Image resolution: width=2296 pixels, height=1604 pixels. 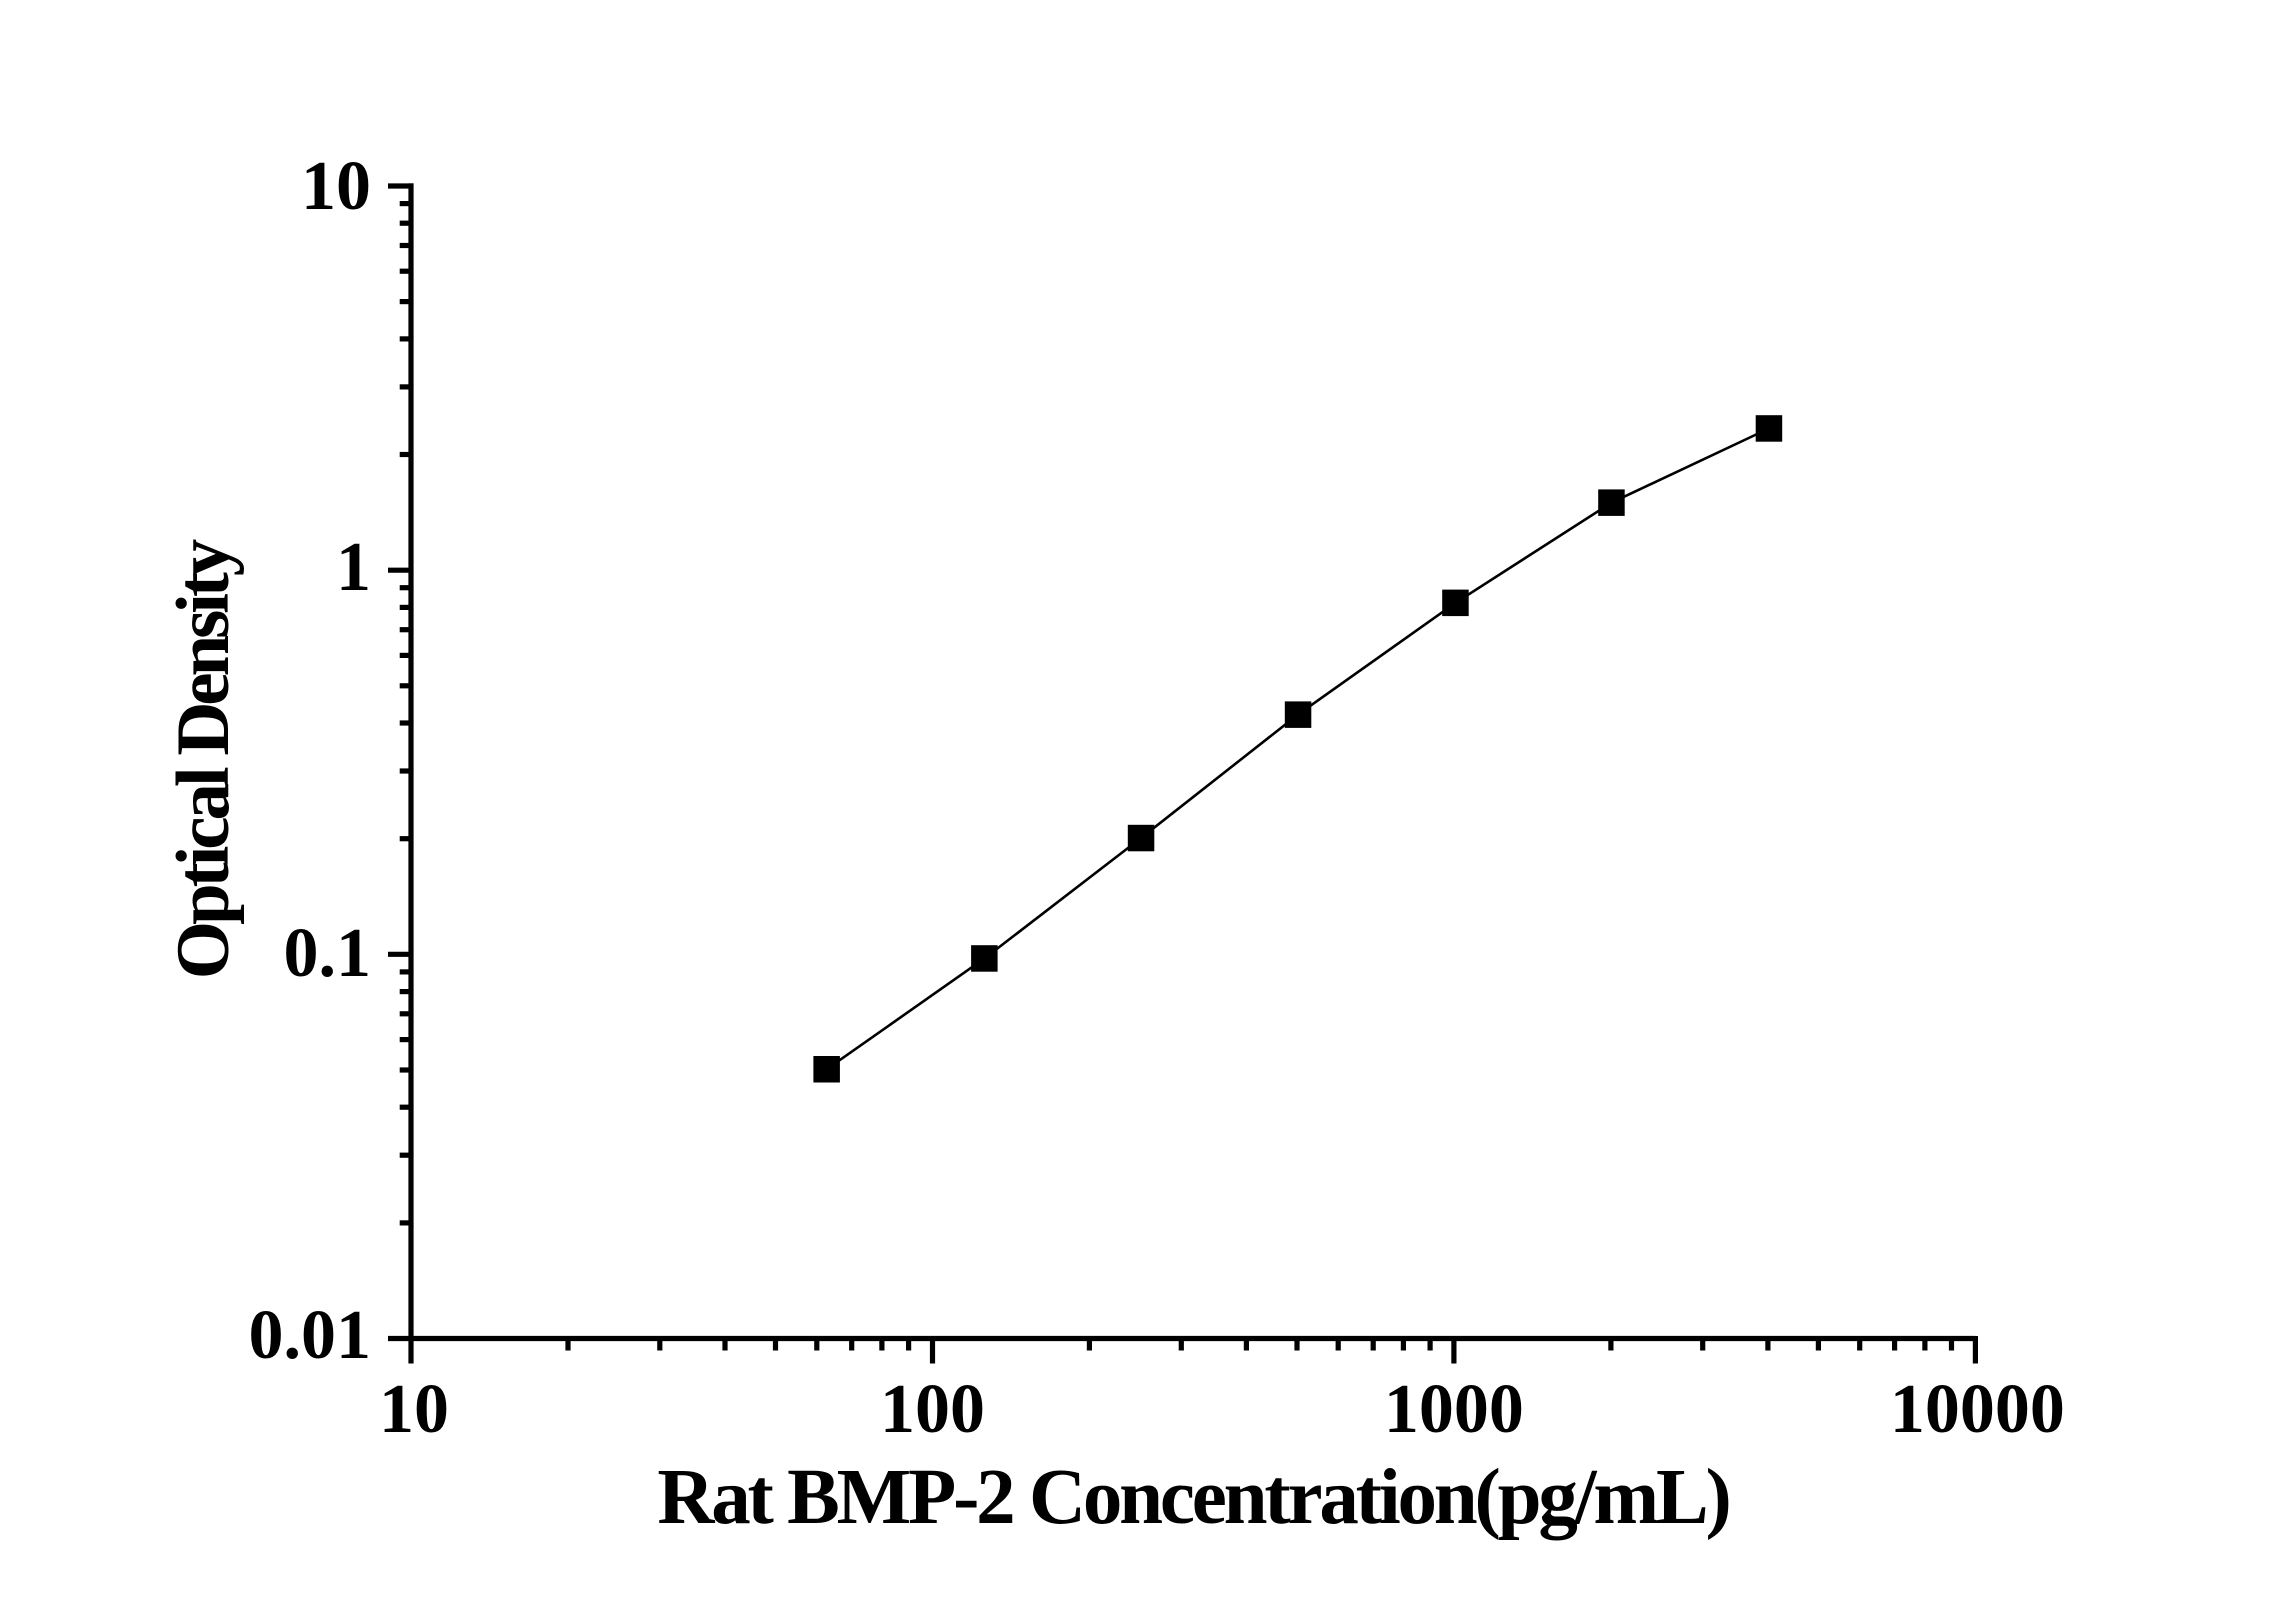 What do you see at coordinates (932, 1409) in the screenshot?
I see `svg-text: 100` at bounding box center [932, 1409].